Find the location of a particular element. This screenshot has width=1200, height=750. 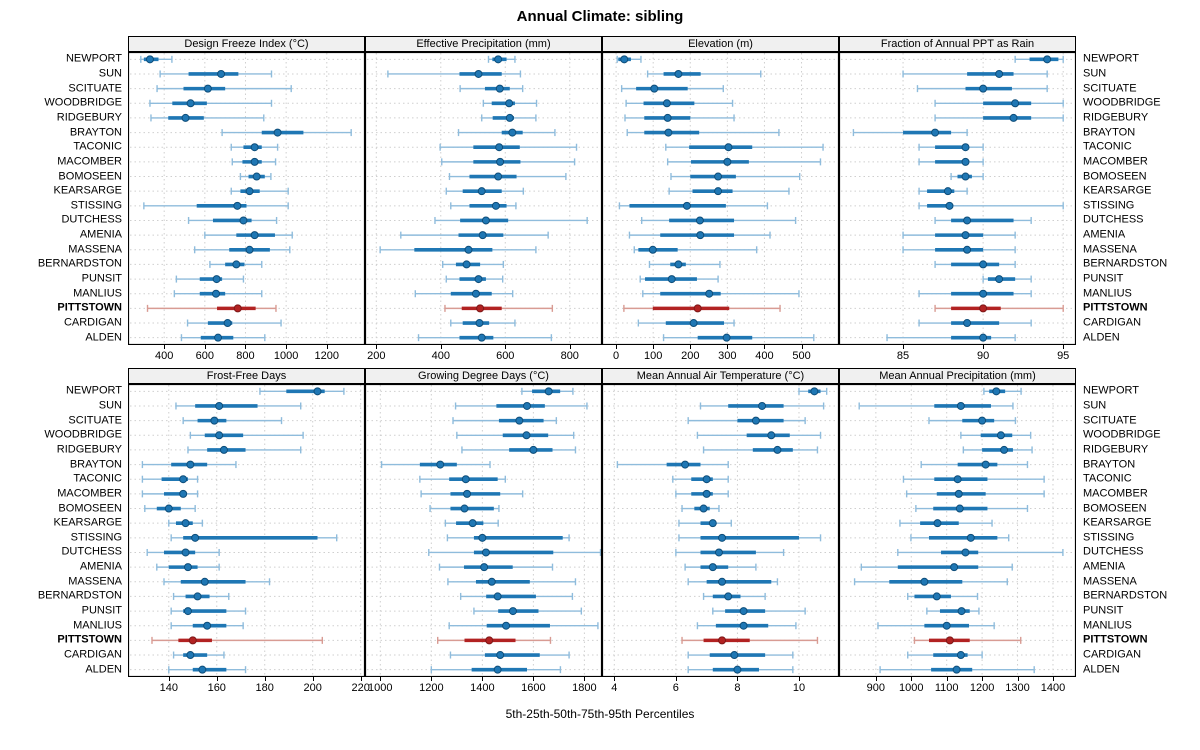

x-tick-label: 600 is located at coordinates (505, 356).